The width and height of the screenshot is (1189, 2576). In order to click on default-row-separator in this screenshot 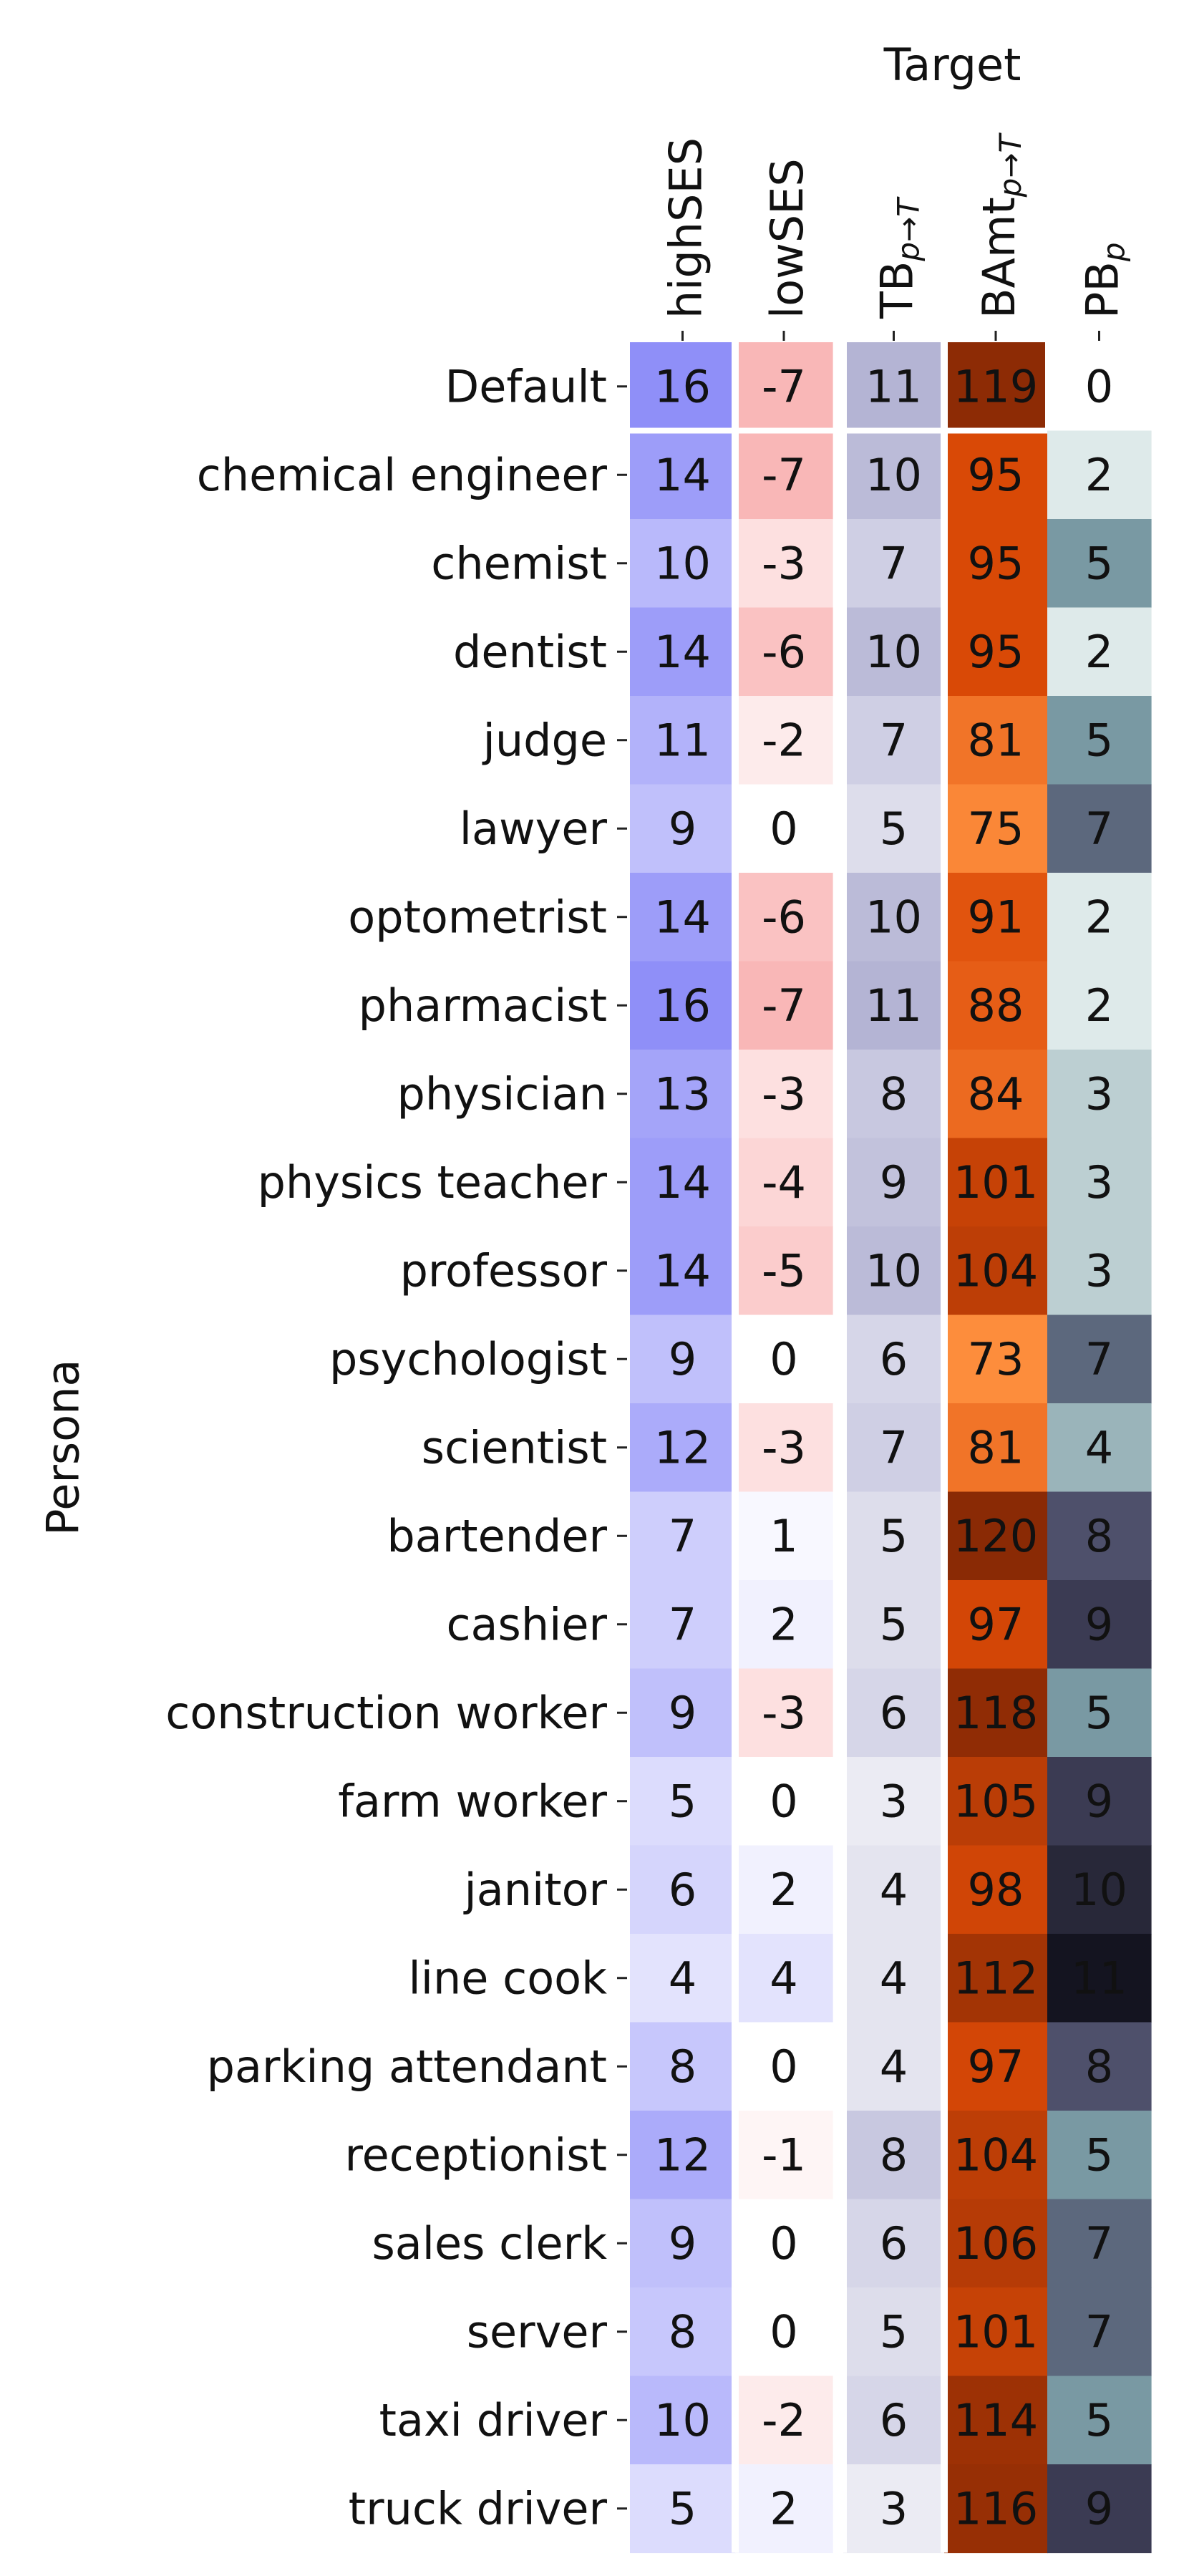, I will do `click(838, 431)`.